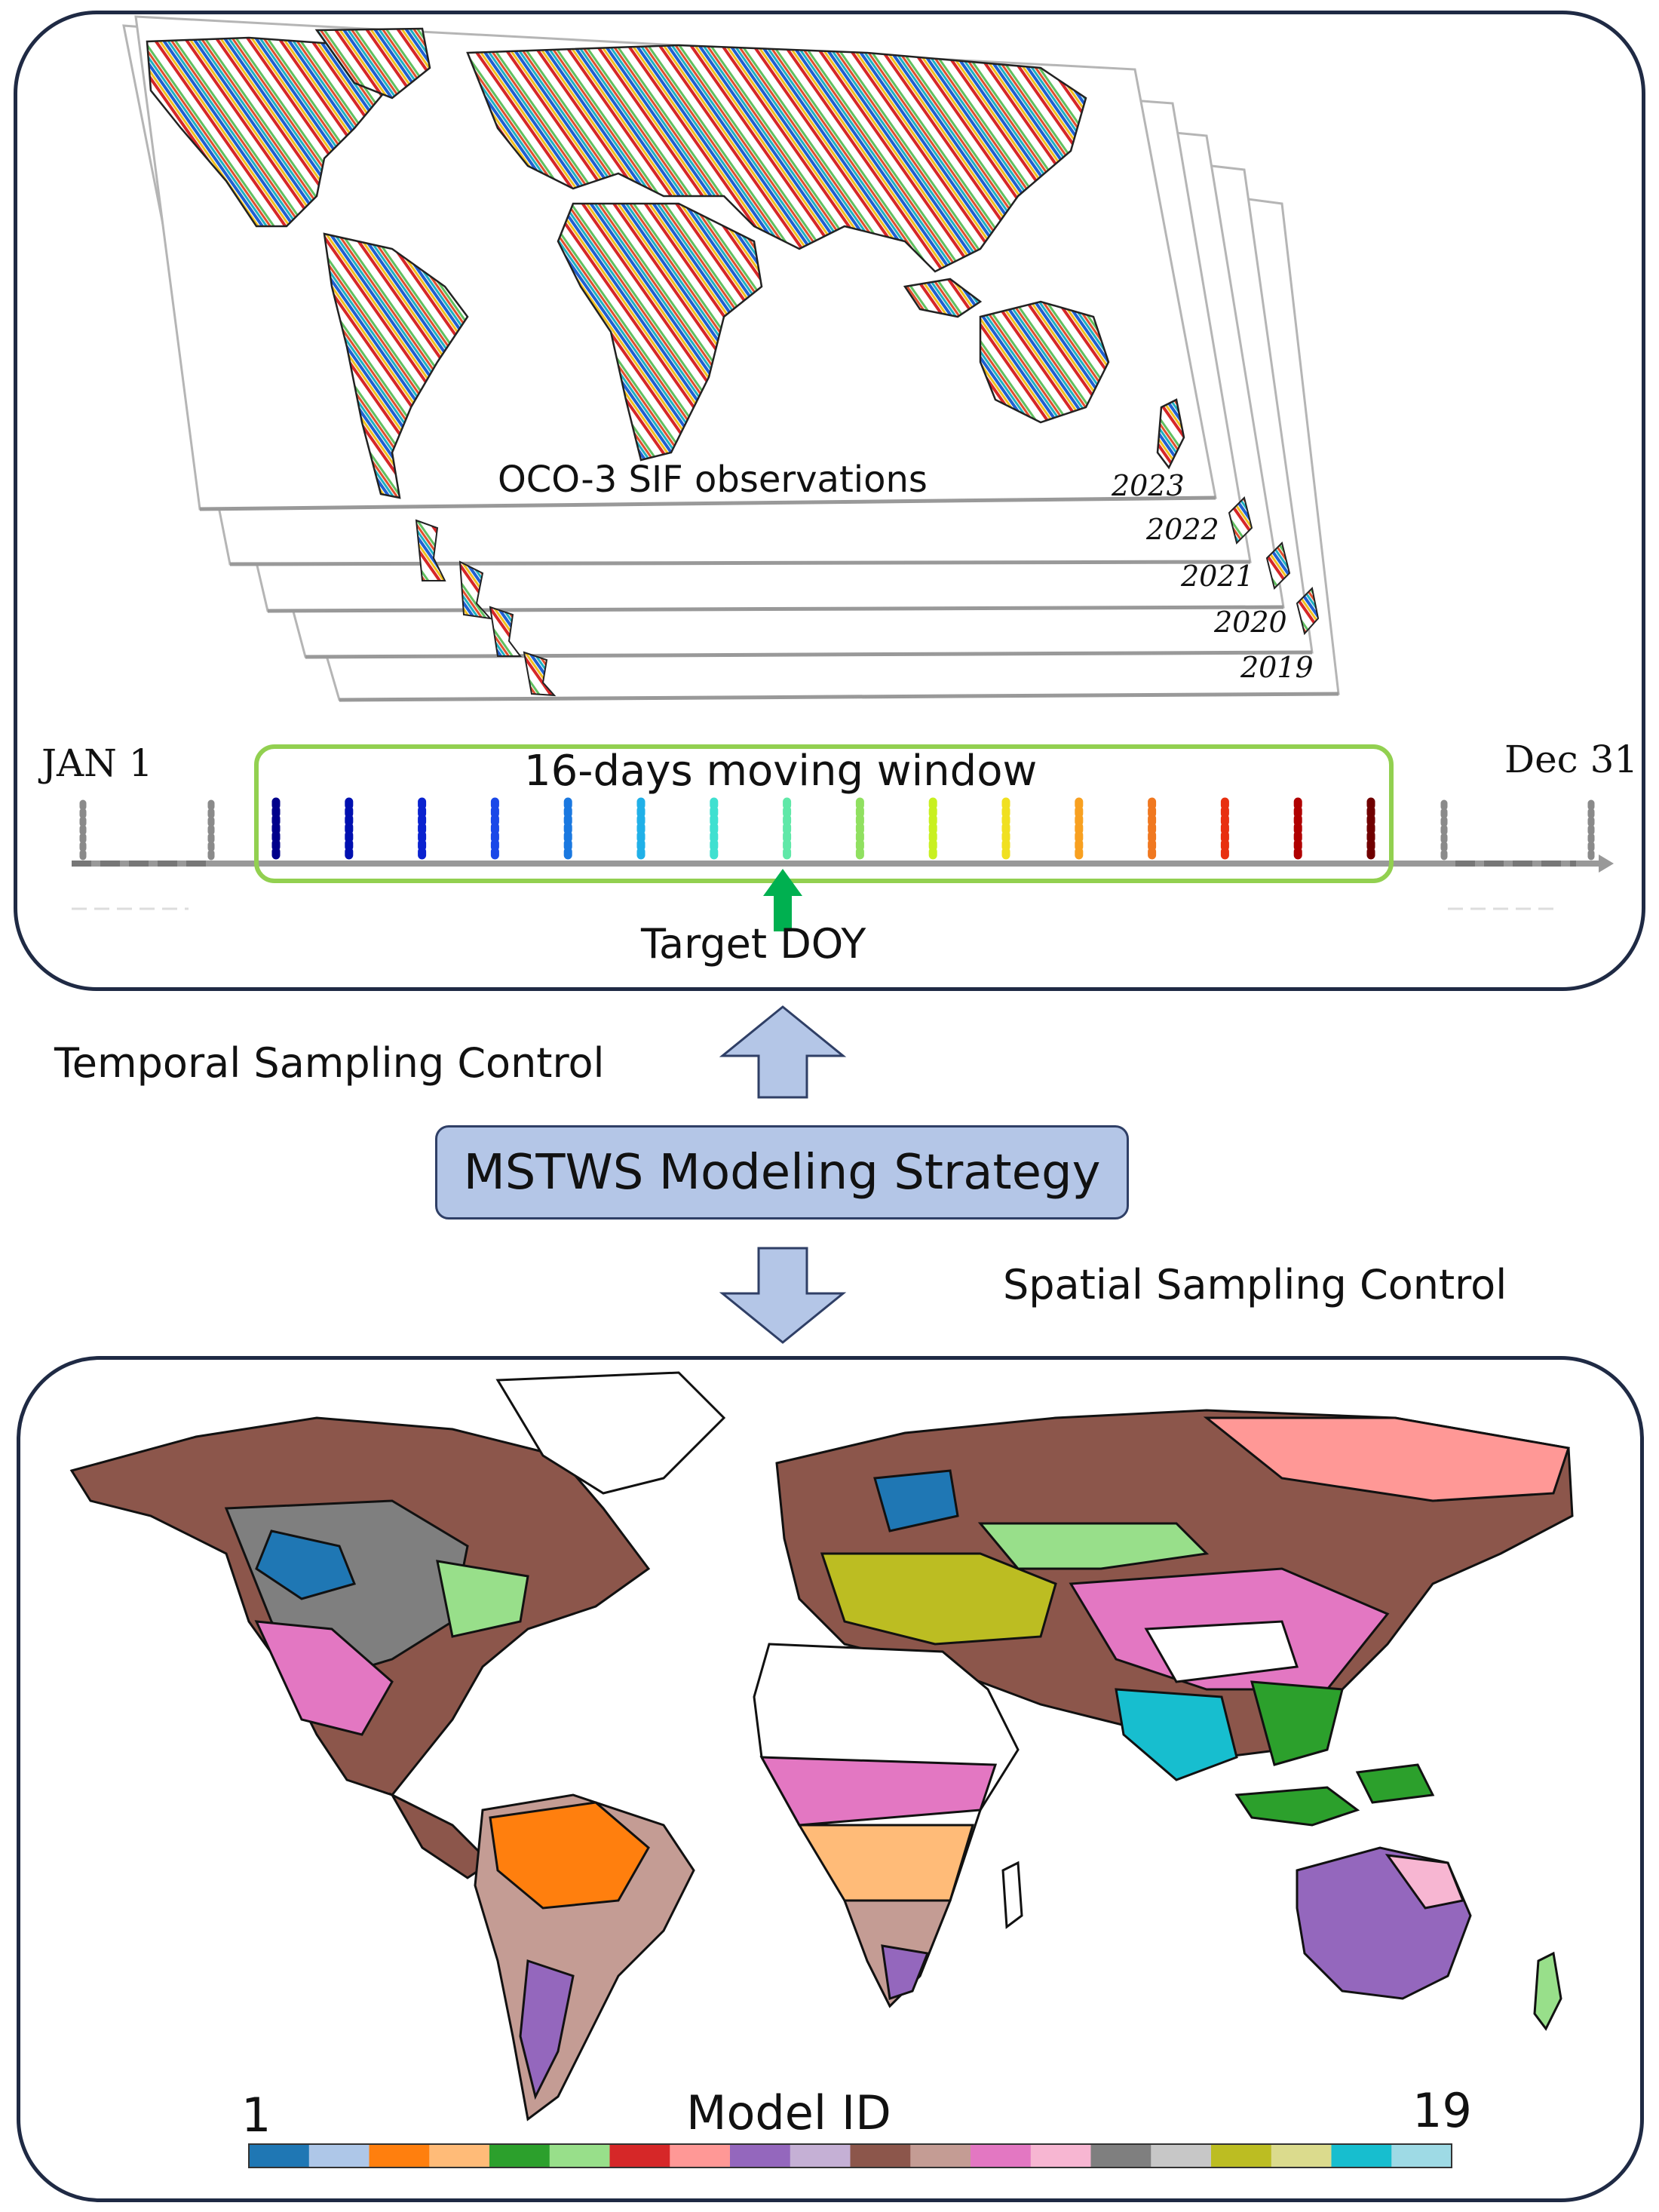 The image size is (1659, 2212). Describe the element at coordinates (783, 1052) in the screenshot. I see `up-arrow` at that location.